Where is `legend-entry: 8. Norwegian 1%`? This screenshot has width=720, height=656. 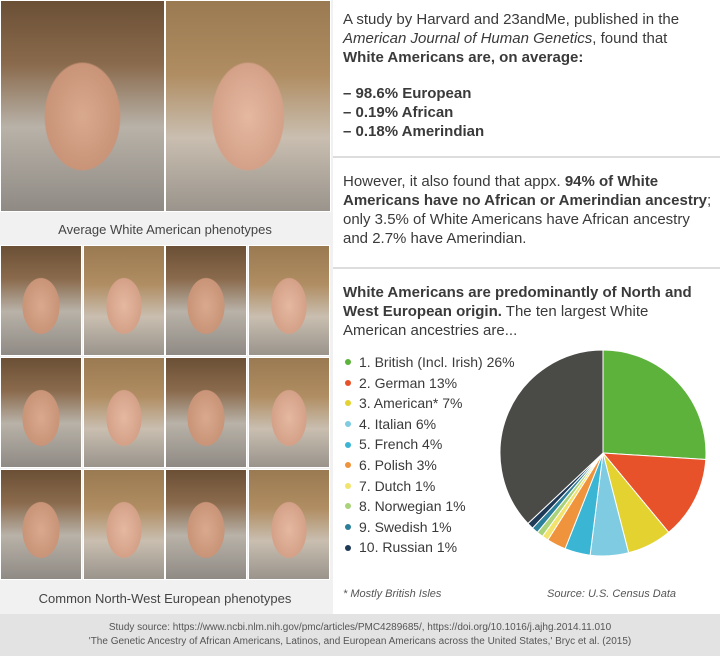
legend-entry: 8. Norwegian 1% is located at coordinates (429, 506).